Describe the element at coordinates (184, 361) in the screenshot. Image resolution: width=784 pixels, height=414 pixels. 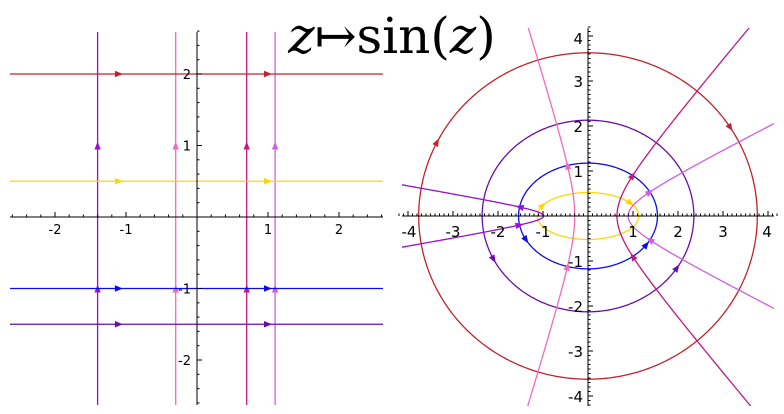
I see `domain-y-tick-label: -2` at that location.